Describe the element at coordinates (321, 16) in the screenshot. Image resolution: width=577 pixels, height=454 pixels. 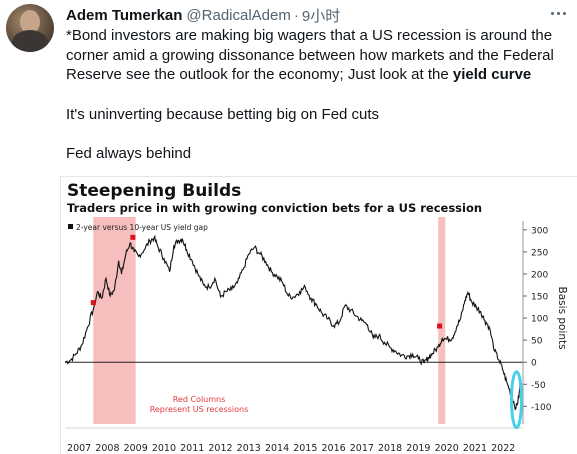
I see `tweet-time: 9小时` at that location.